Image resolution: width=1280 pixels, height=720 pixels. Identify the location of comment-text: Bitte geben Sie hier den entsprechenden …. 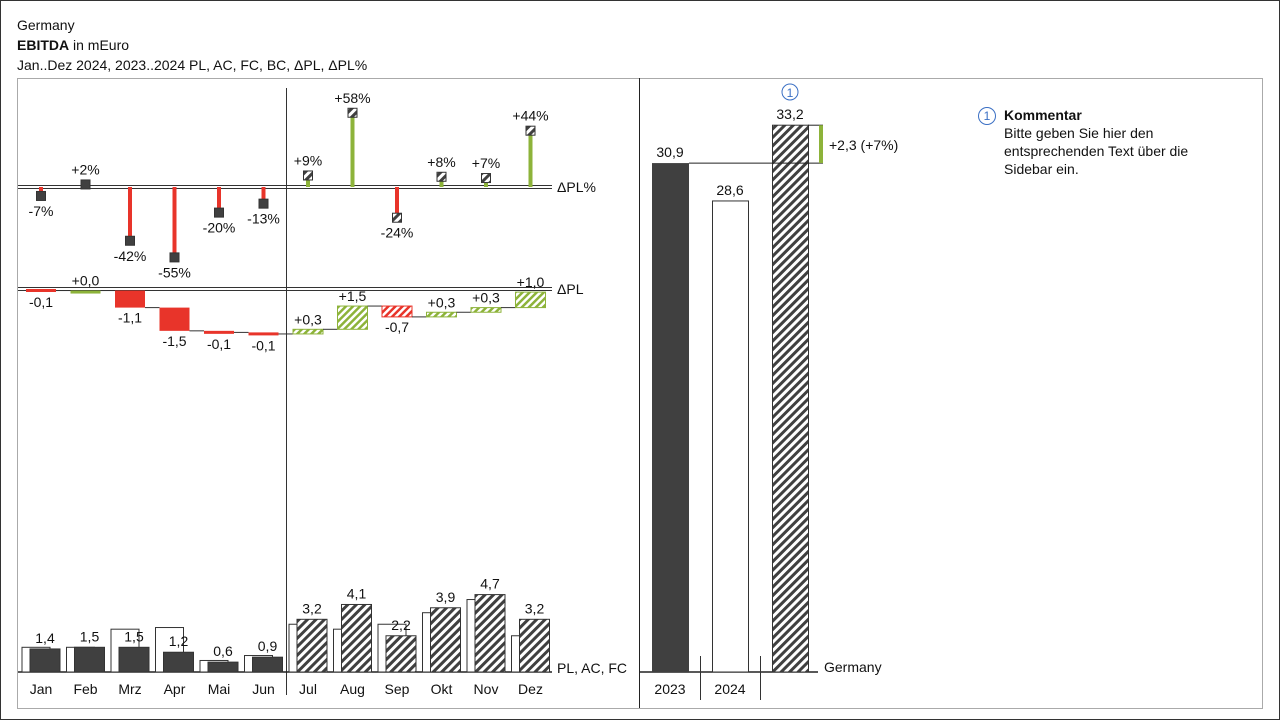
(1096, 151).